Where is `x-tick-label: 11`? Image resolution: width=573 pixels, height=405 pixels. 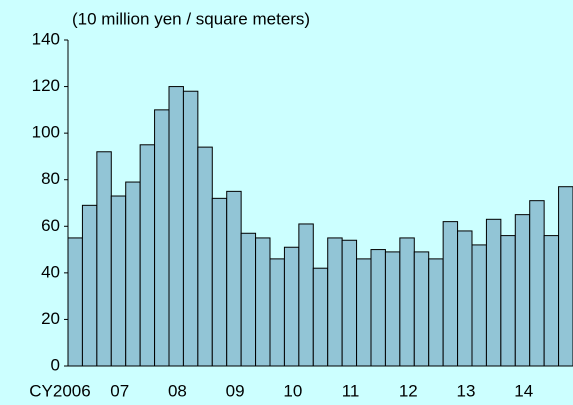 x-tick-label: 11 is located at coordinates (351, 390).